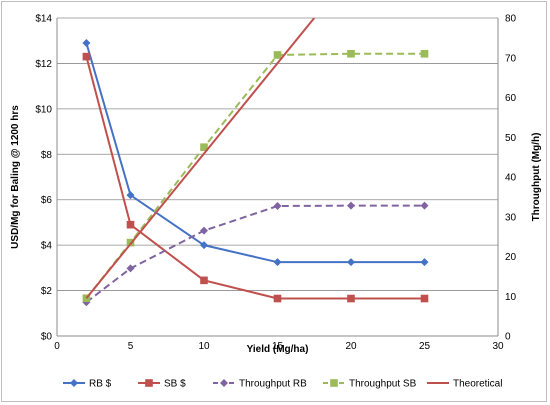  I want to click on y2-tick-label: 50, so click(511, 138).